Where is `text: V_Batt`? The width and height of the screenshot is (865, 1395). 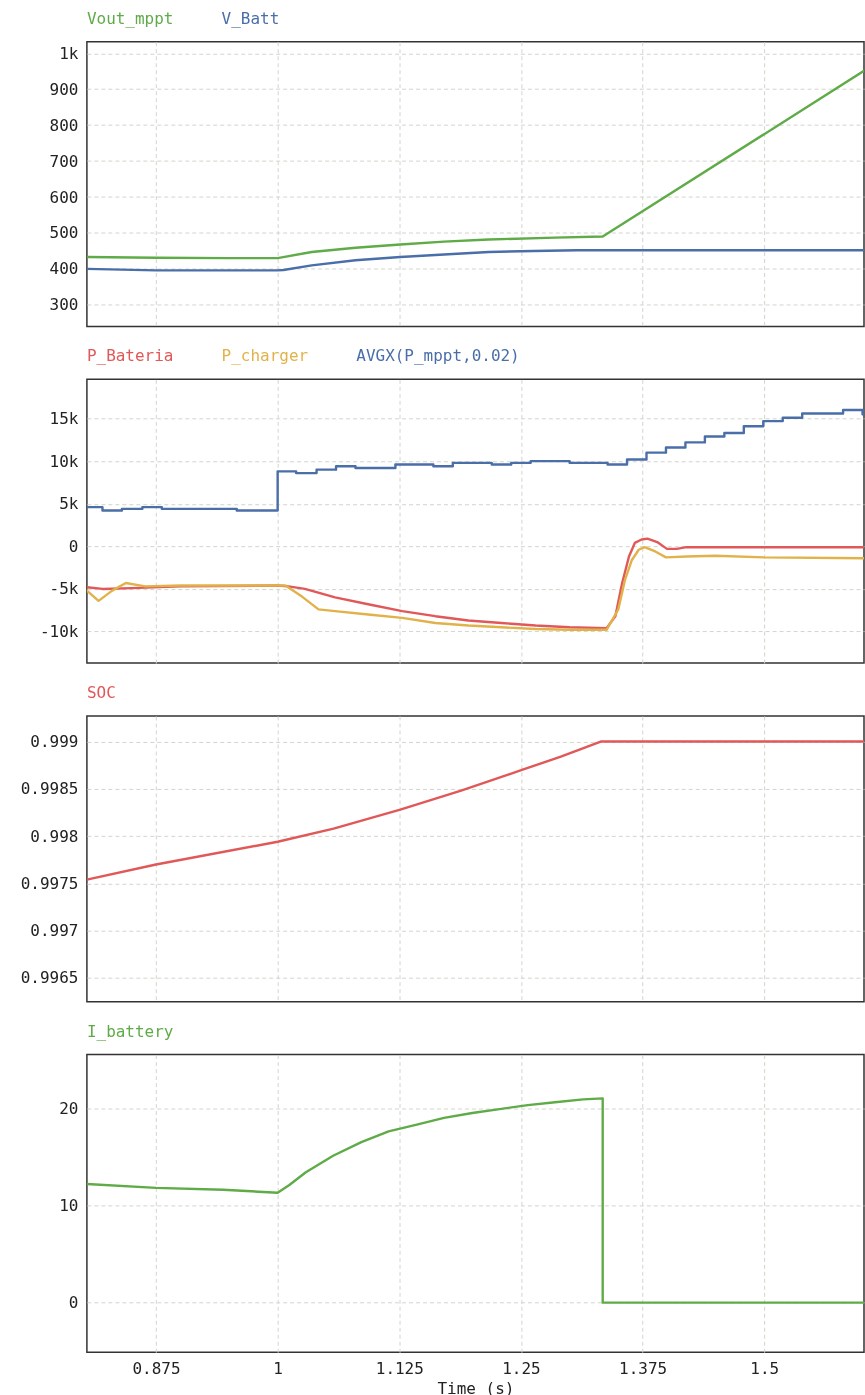 text: V_Batt is located at coordinates (250, 18).